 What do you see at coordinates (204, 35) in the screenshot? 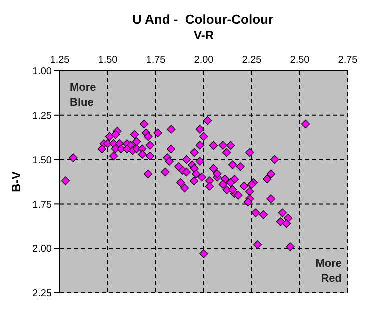
I see `x-axis-title: V-R` at bounding box center [204, 35].